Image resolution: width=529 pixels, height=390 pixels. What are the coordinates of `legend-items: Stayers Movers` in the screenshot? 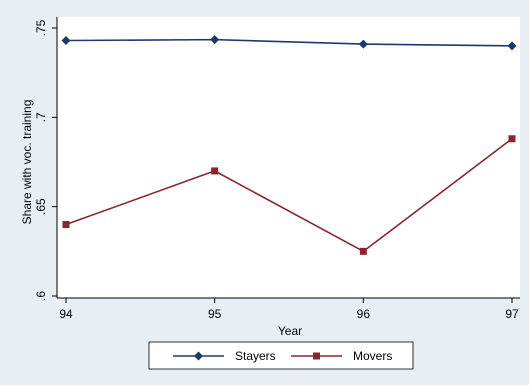 It's located at (282, 356).